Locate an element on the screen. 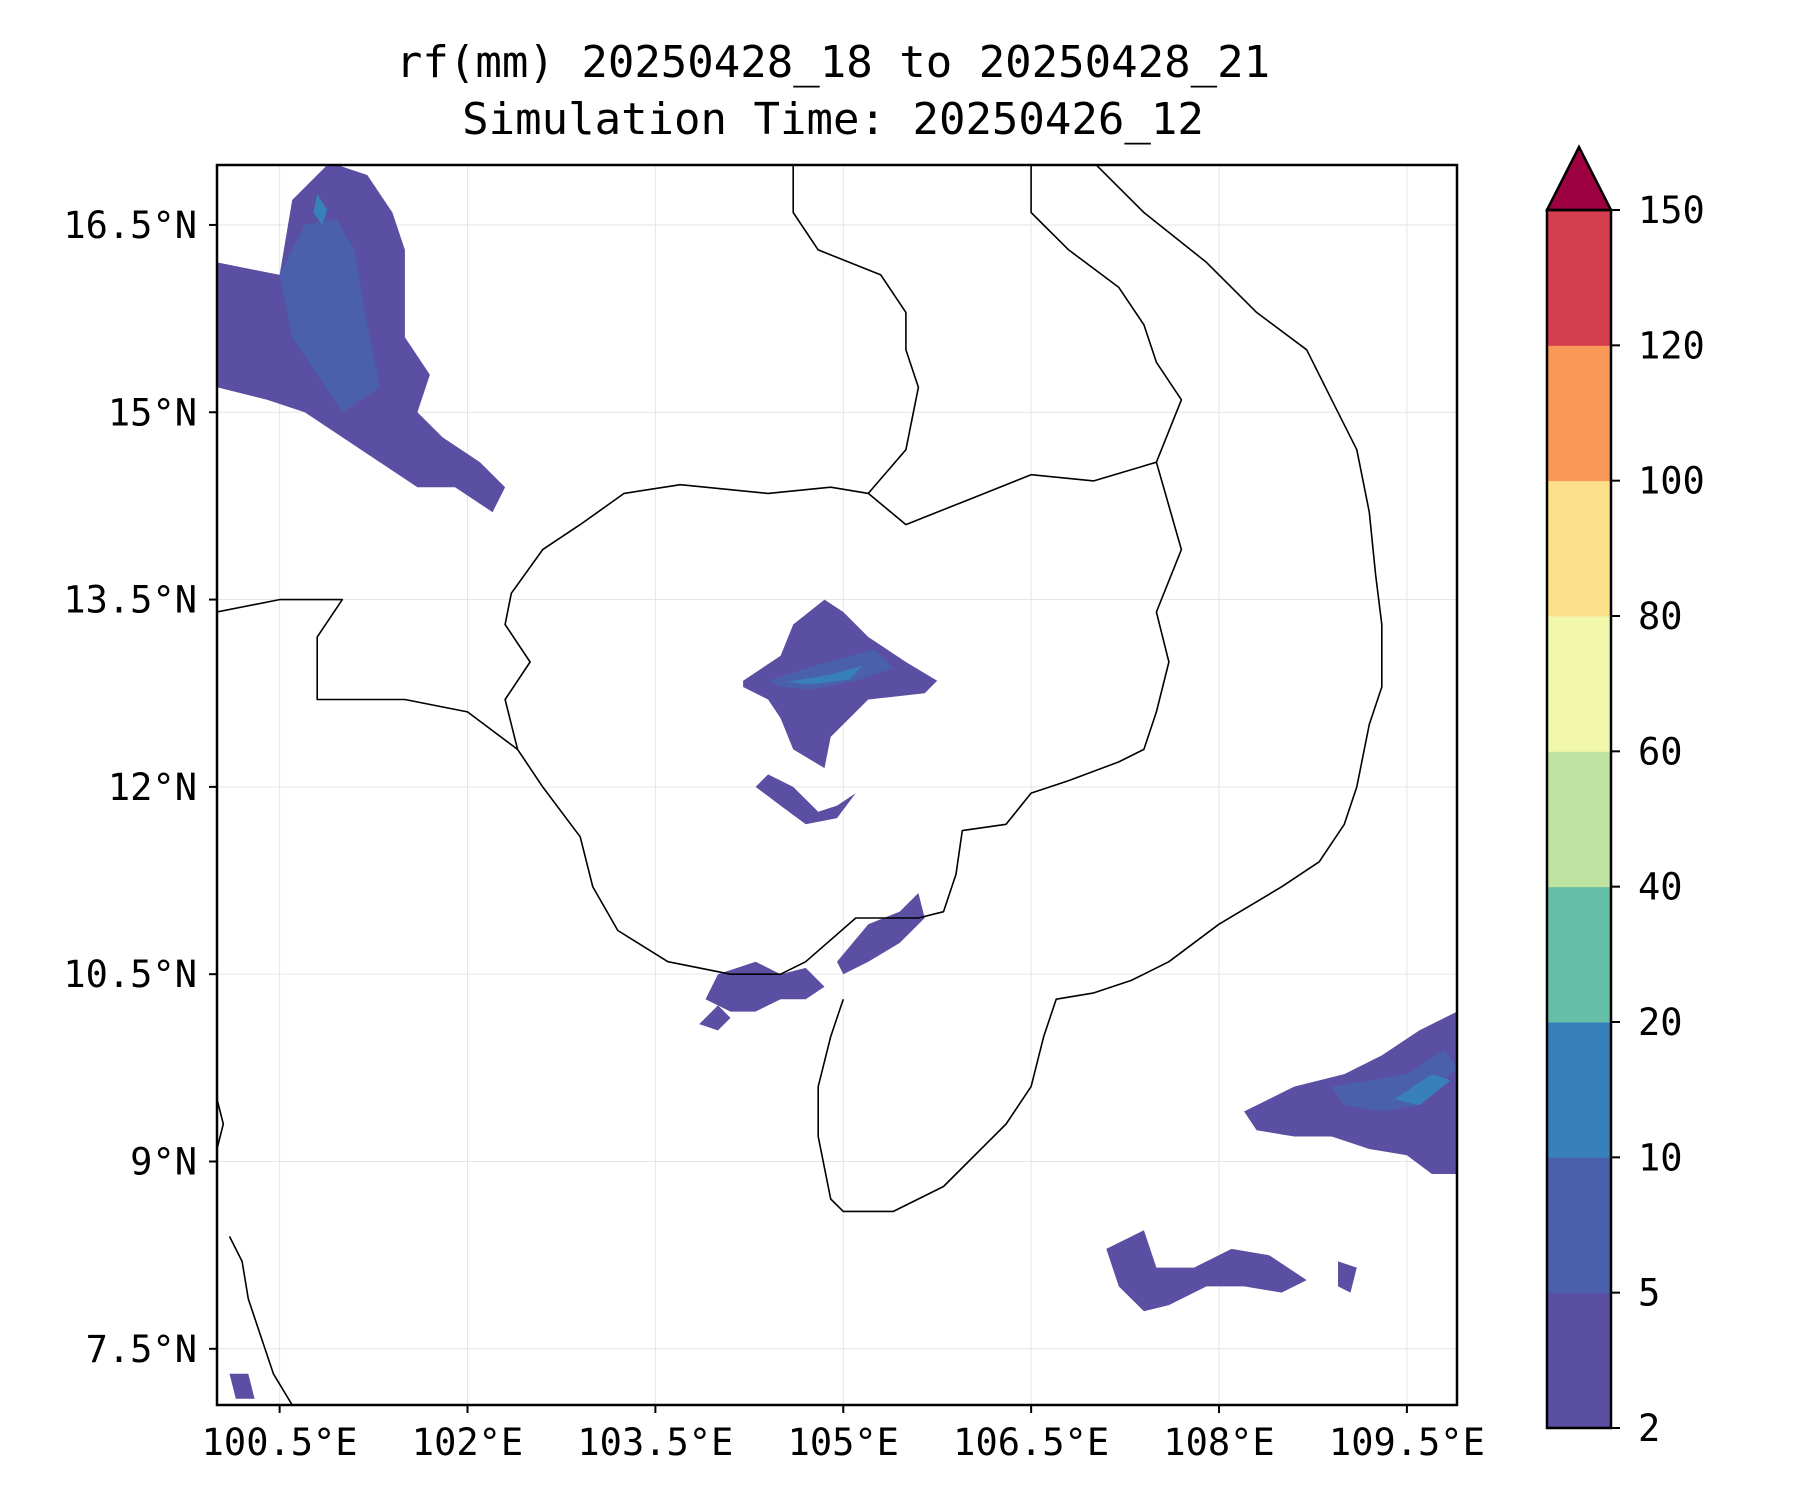 This screenshot has height=1500, width=1800. y-tick-label: 13.5°N is located at coordinates (130, 600).